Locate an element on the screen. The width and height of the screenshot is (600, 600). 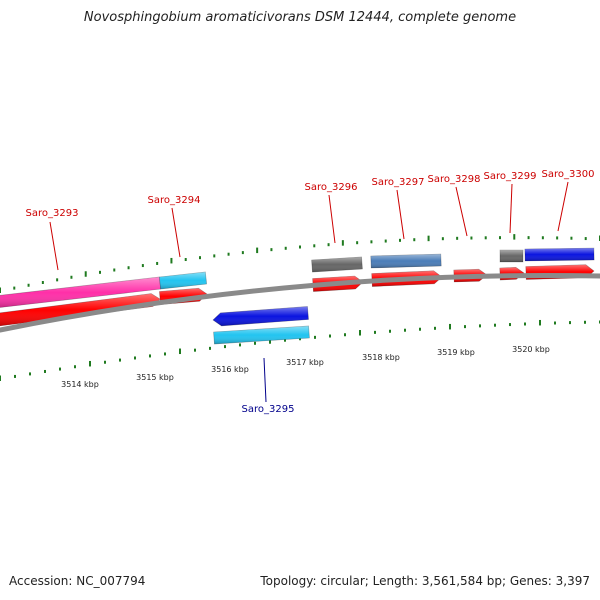
gene-label-saro_3294: Saro_3294 is located at coordinates (174, 200).